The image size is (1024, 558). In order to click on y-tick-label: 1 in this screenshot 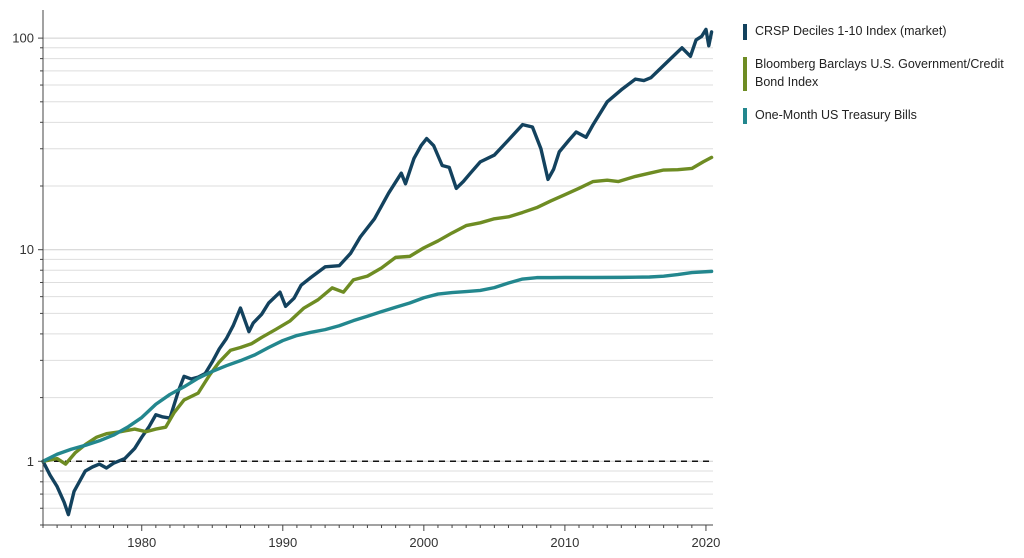, I will do `click(30, 461)`.